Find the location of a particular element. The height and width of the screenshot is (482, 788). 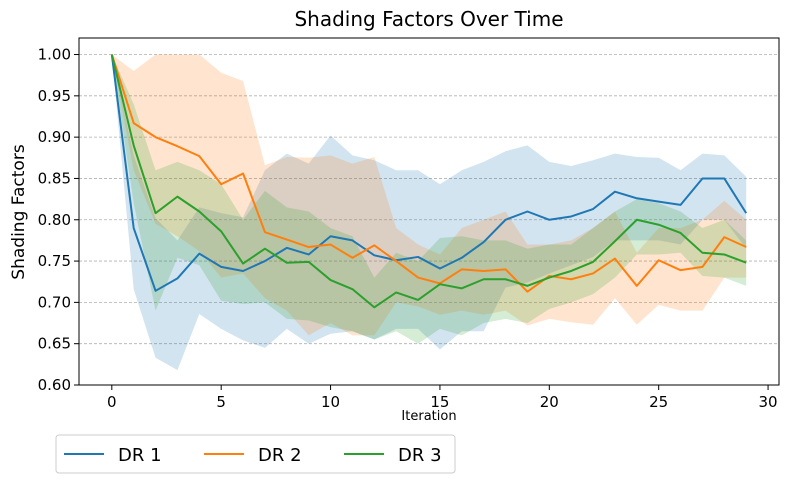

x-tick-label: 30 is located at coordinates (768, 402).